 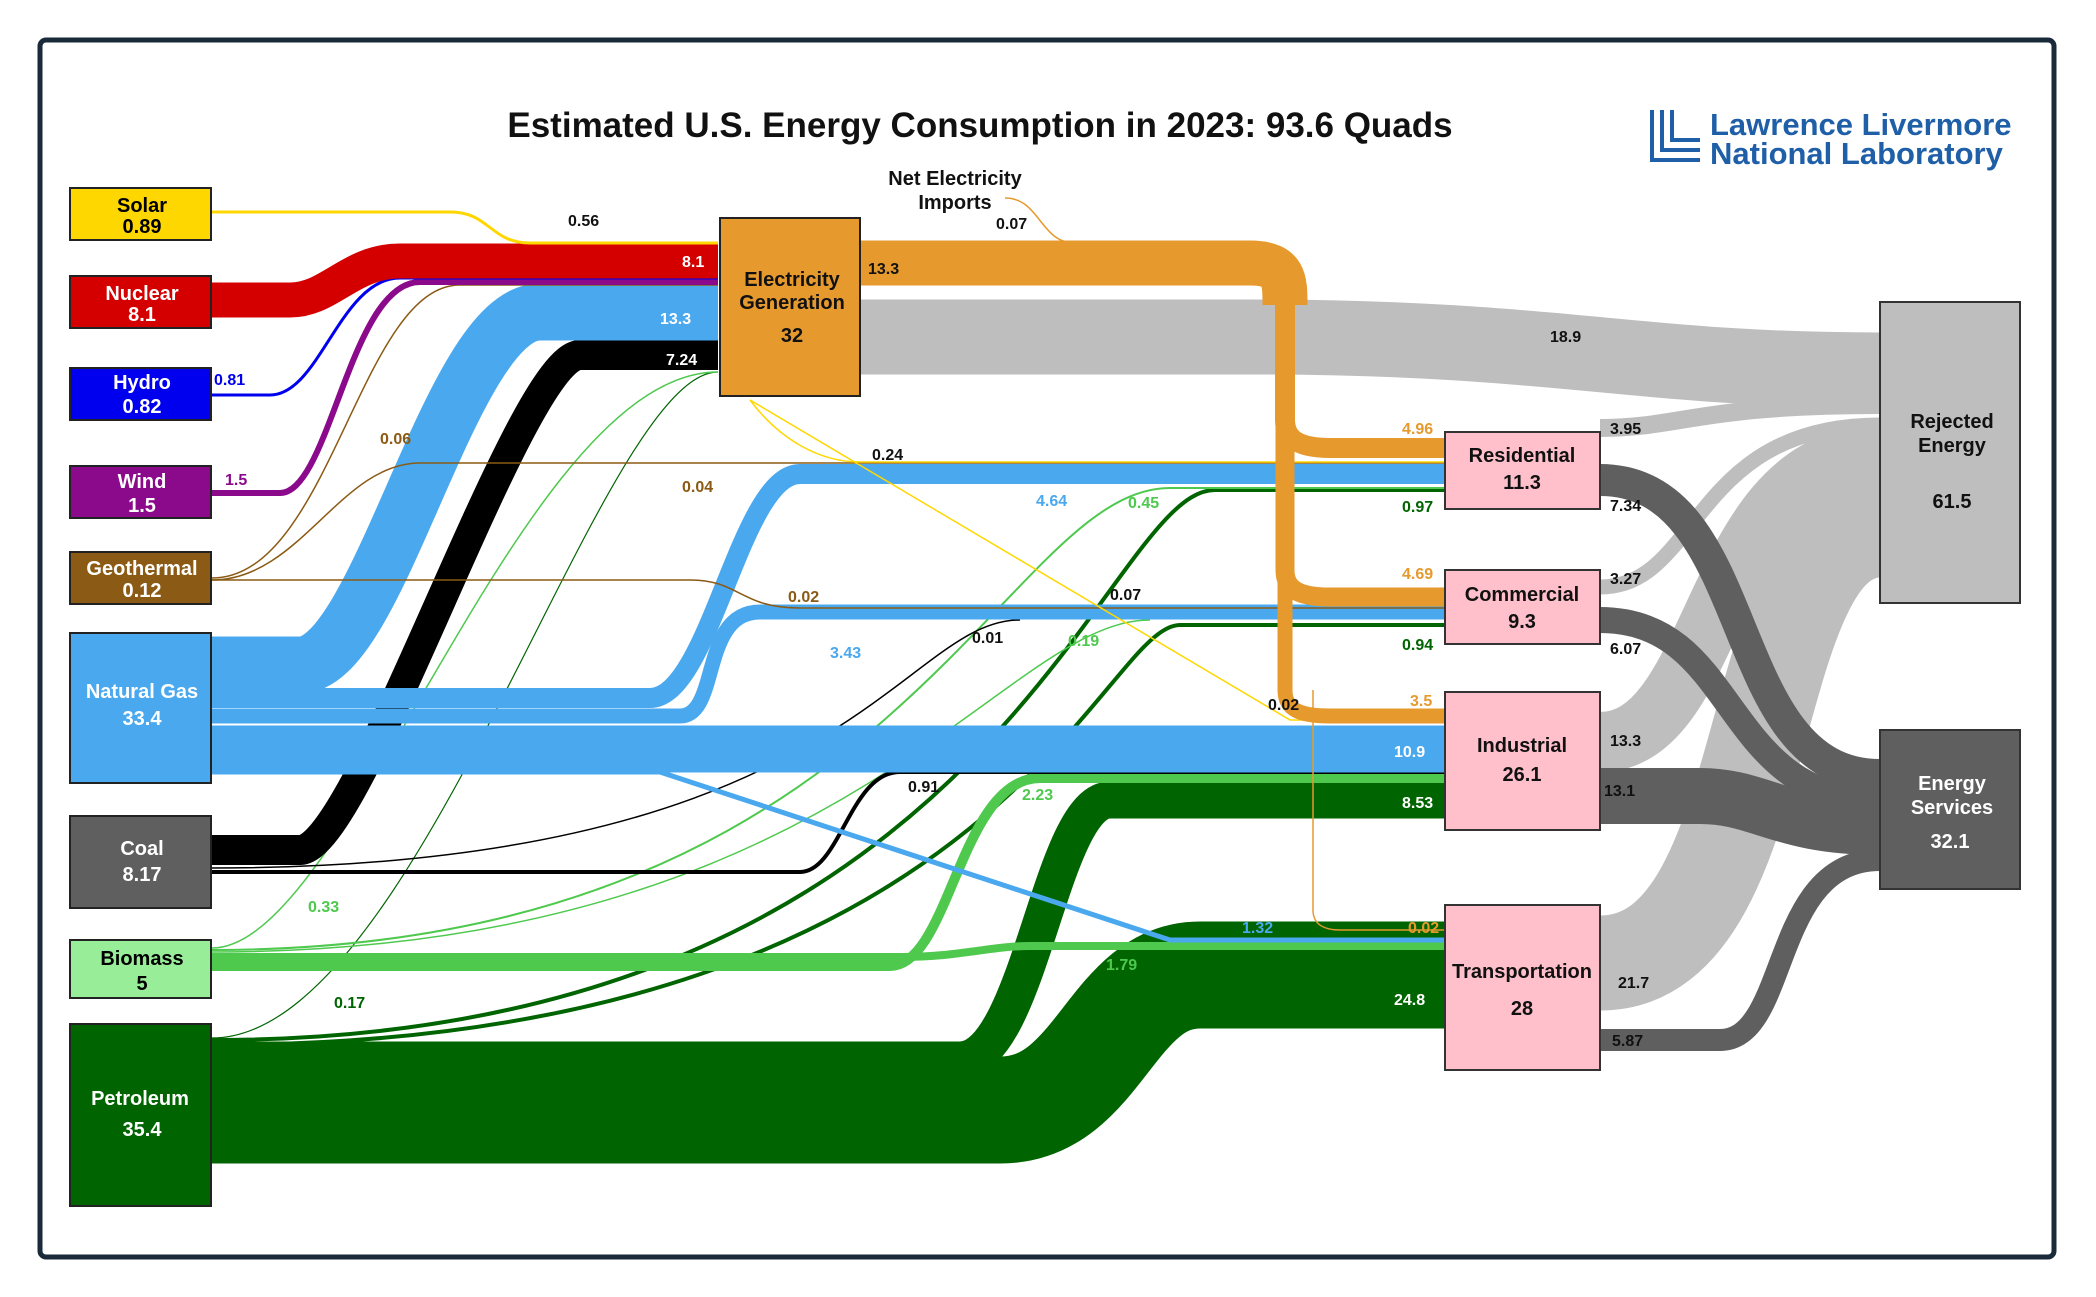 What do you see at coordinates (1952, 784) in the screenshot?
I see `services-line-1: Energy` at bounding box center [1952, 784].